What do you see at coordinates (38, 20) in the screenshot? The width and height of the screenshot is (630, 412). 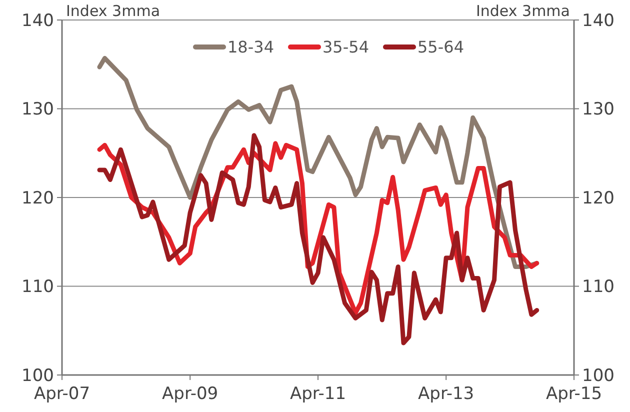 I see `y-tick-label: 140` at bounding box center [38, 20].